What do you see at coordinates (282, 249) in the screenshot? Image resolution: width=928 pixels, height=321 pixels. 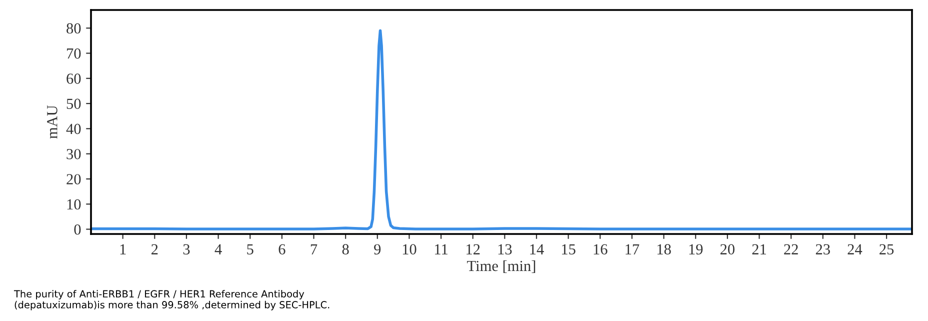 I see `x-tick-label: 6` at bounding box center [282, 249].